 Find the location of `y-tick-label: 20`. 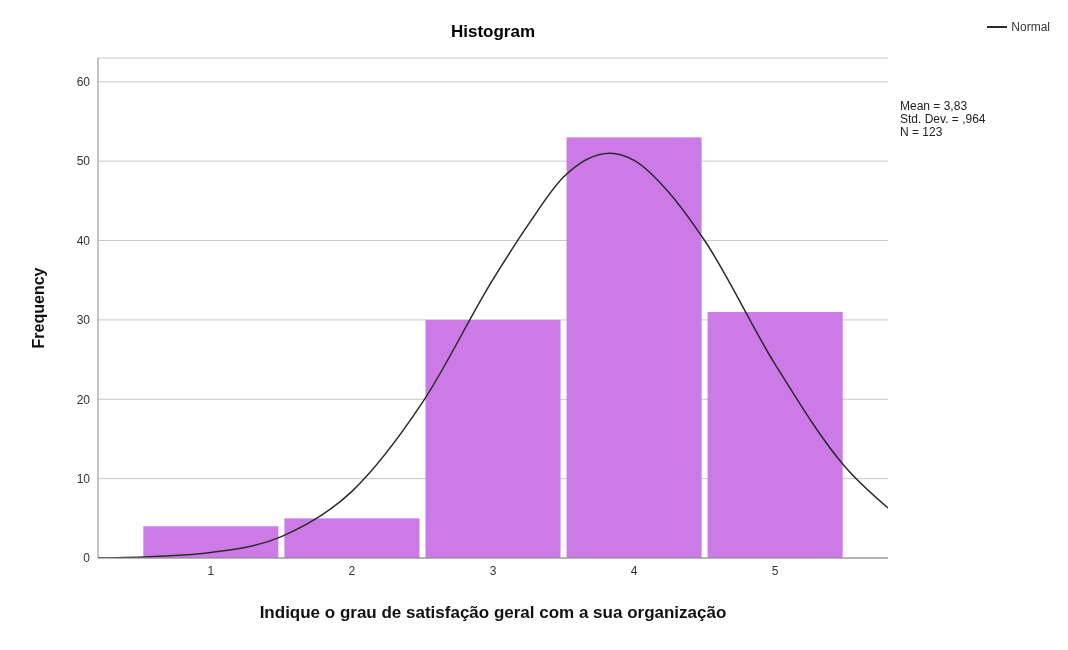

y-tick-label: 20 is located at coordinates (83, 399).